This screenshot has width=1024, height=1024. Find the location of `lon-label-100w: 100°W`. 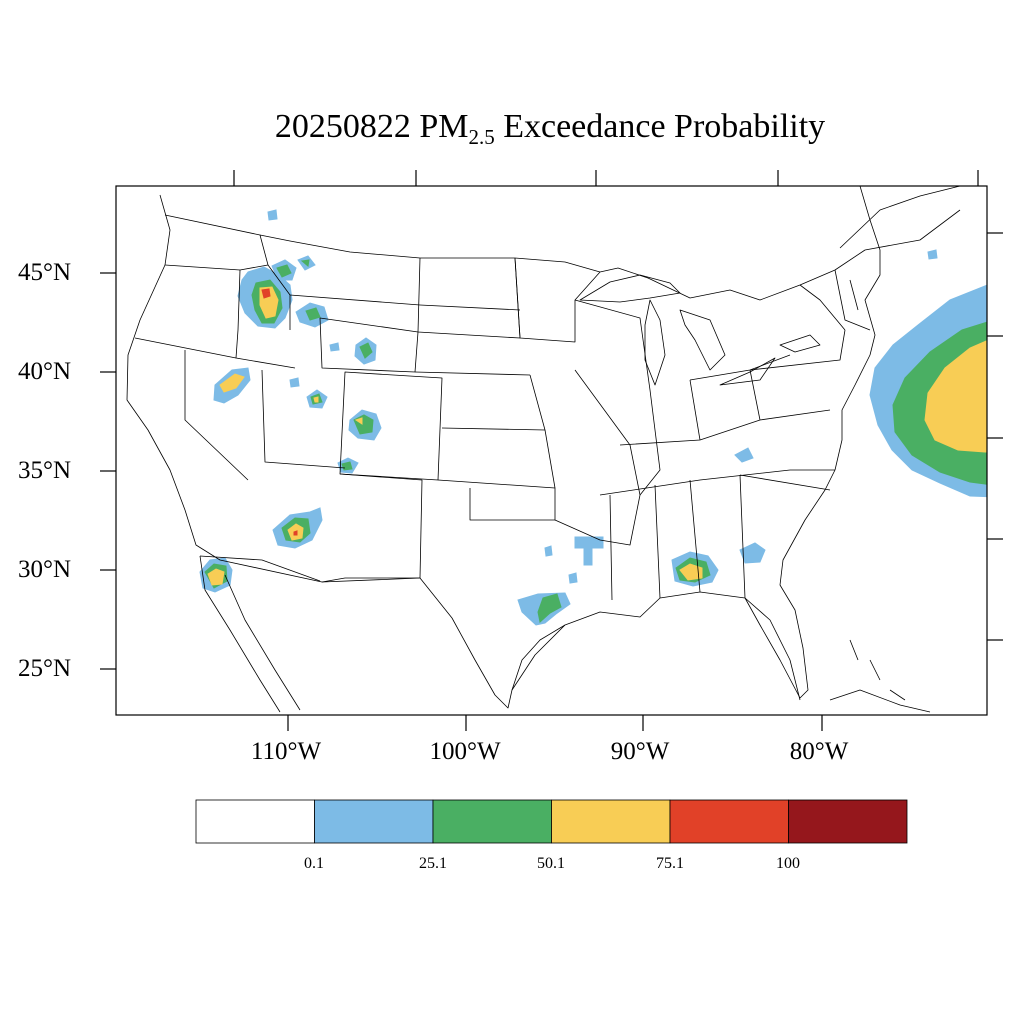

lon-label-100w: 100°W is located at coordinates (465, 751).